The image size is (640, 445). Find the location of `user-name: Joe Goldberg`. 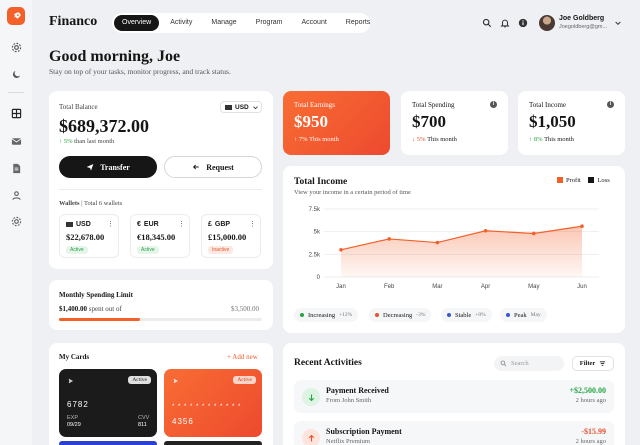

user-name: Joe Goldberg is located at coordinates (582, 18).